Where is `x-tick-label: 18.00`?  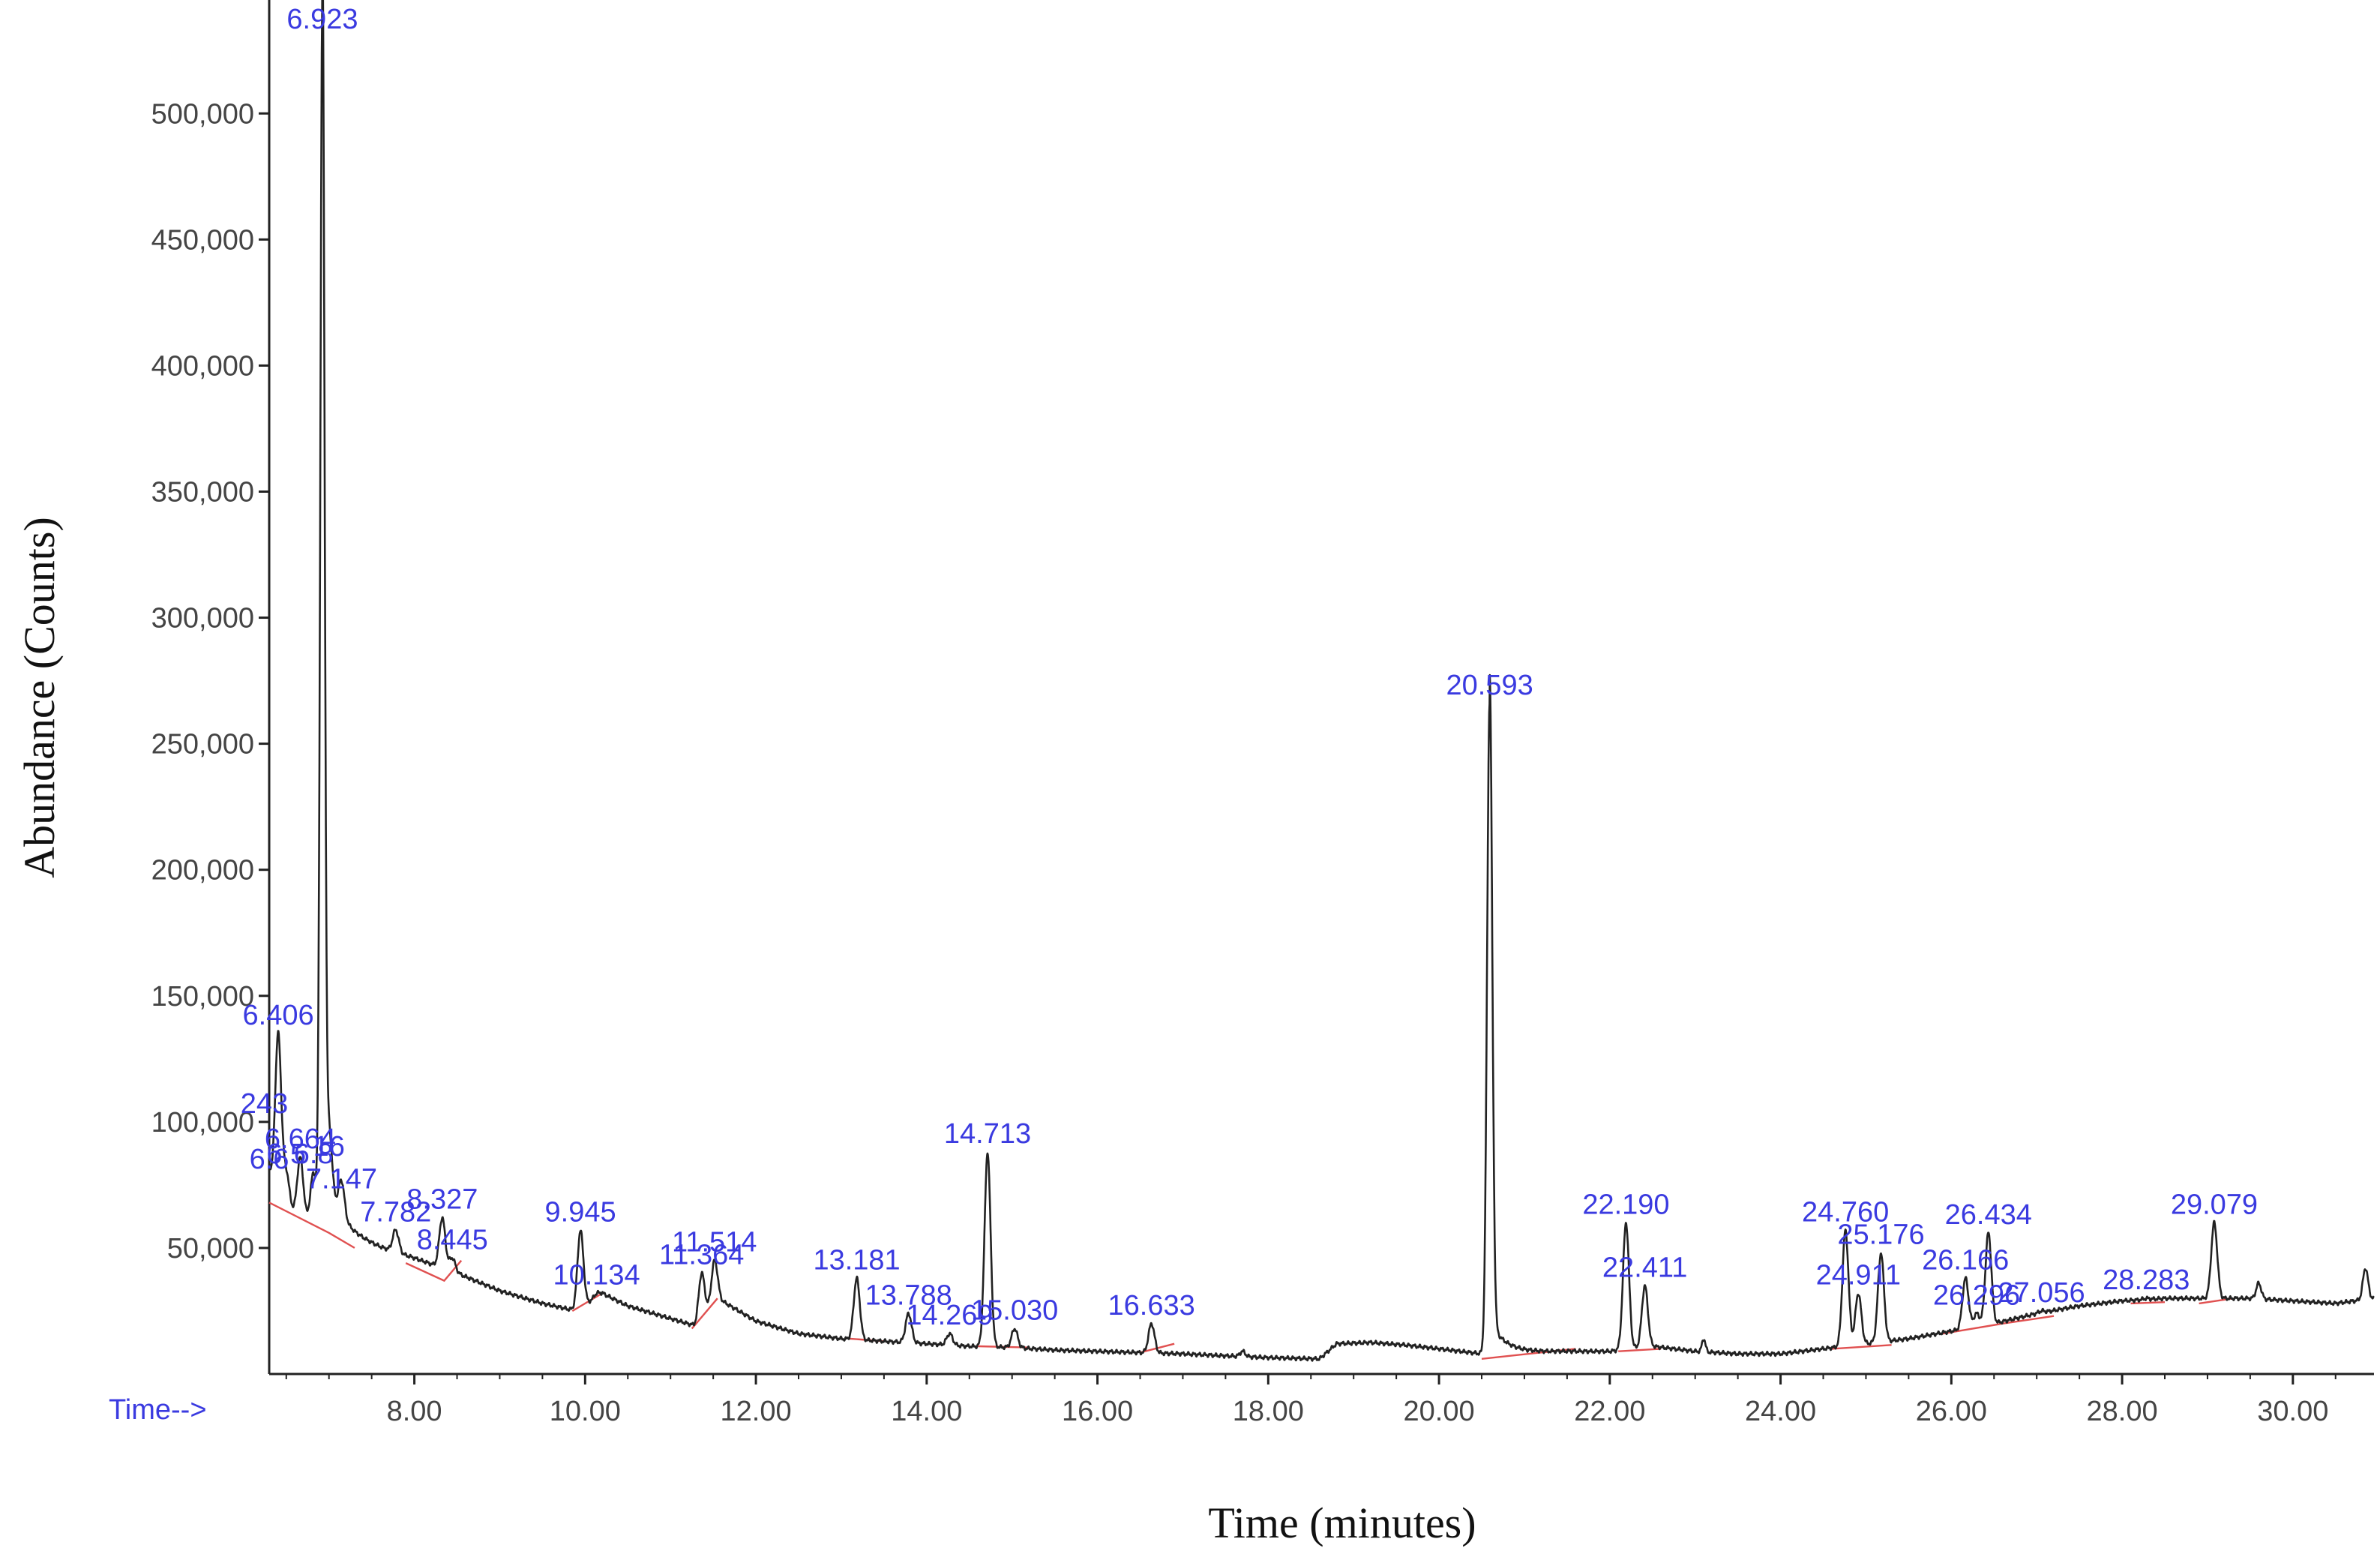 x-tick-label: 18.00 is located at coordinates (1268, 1411).